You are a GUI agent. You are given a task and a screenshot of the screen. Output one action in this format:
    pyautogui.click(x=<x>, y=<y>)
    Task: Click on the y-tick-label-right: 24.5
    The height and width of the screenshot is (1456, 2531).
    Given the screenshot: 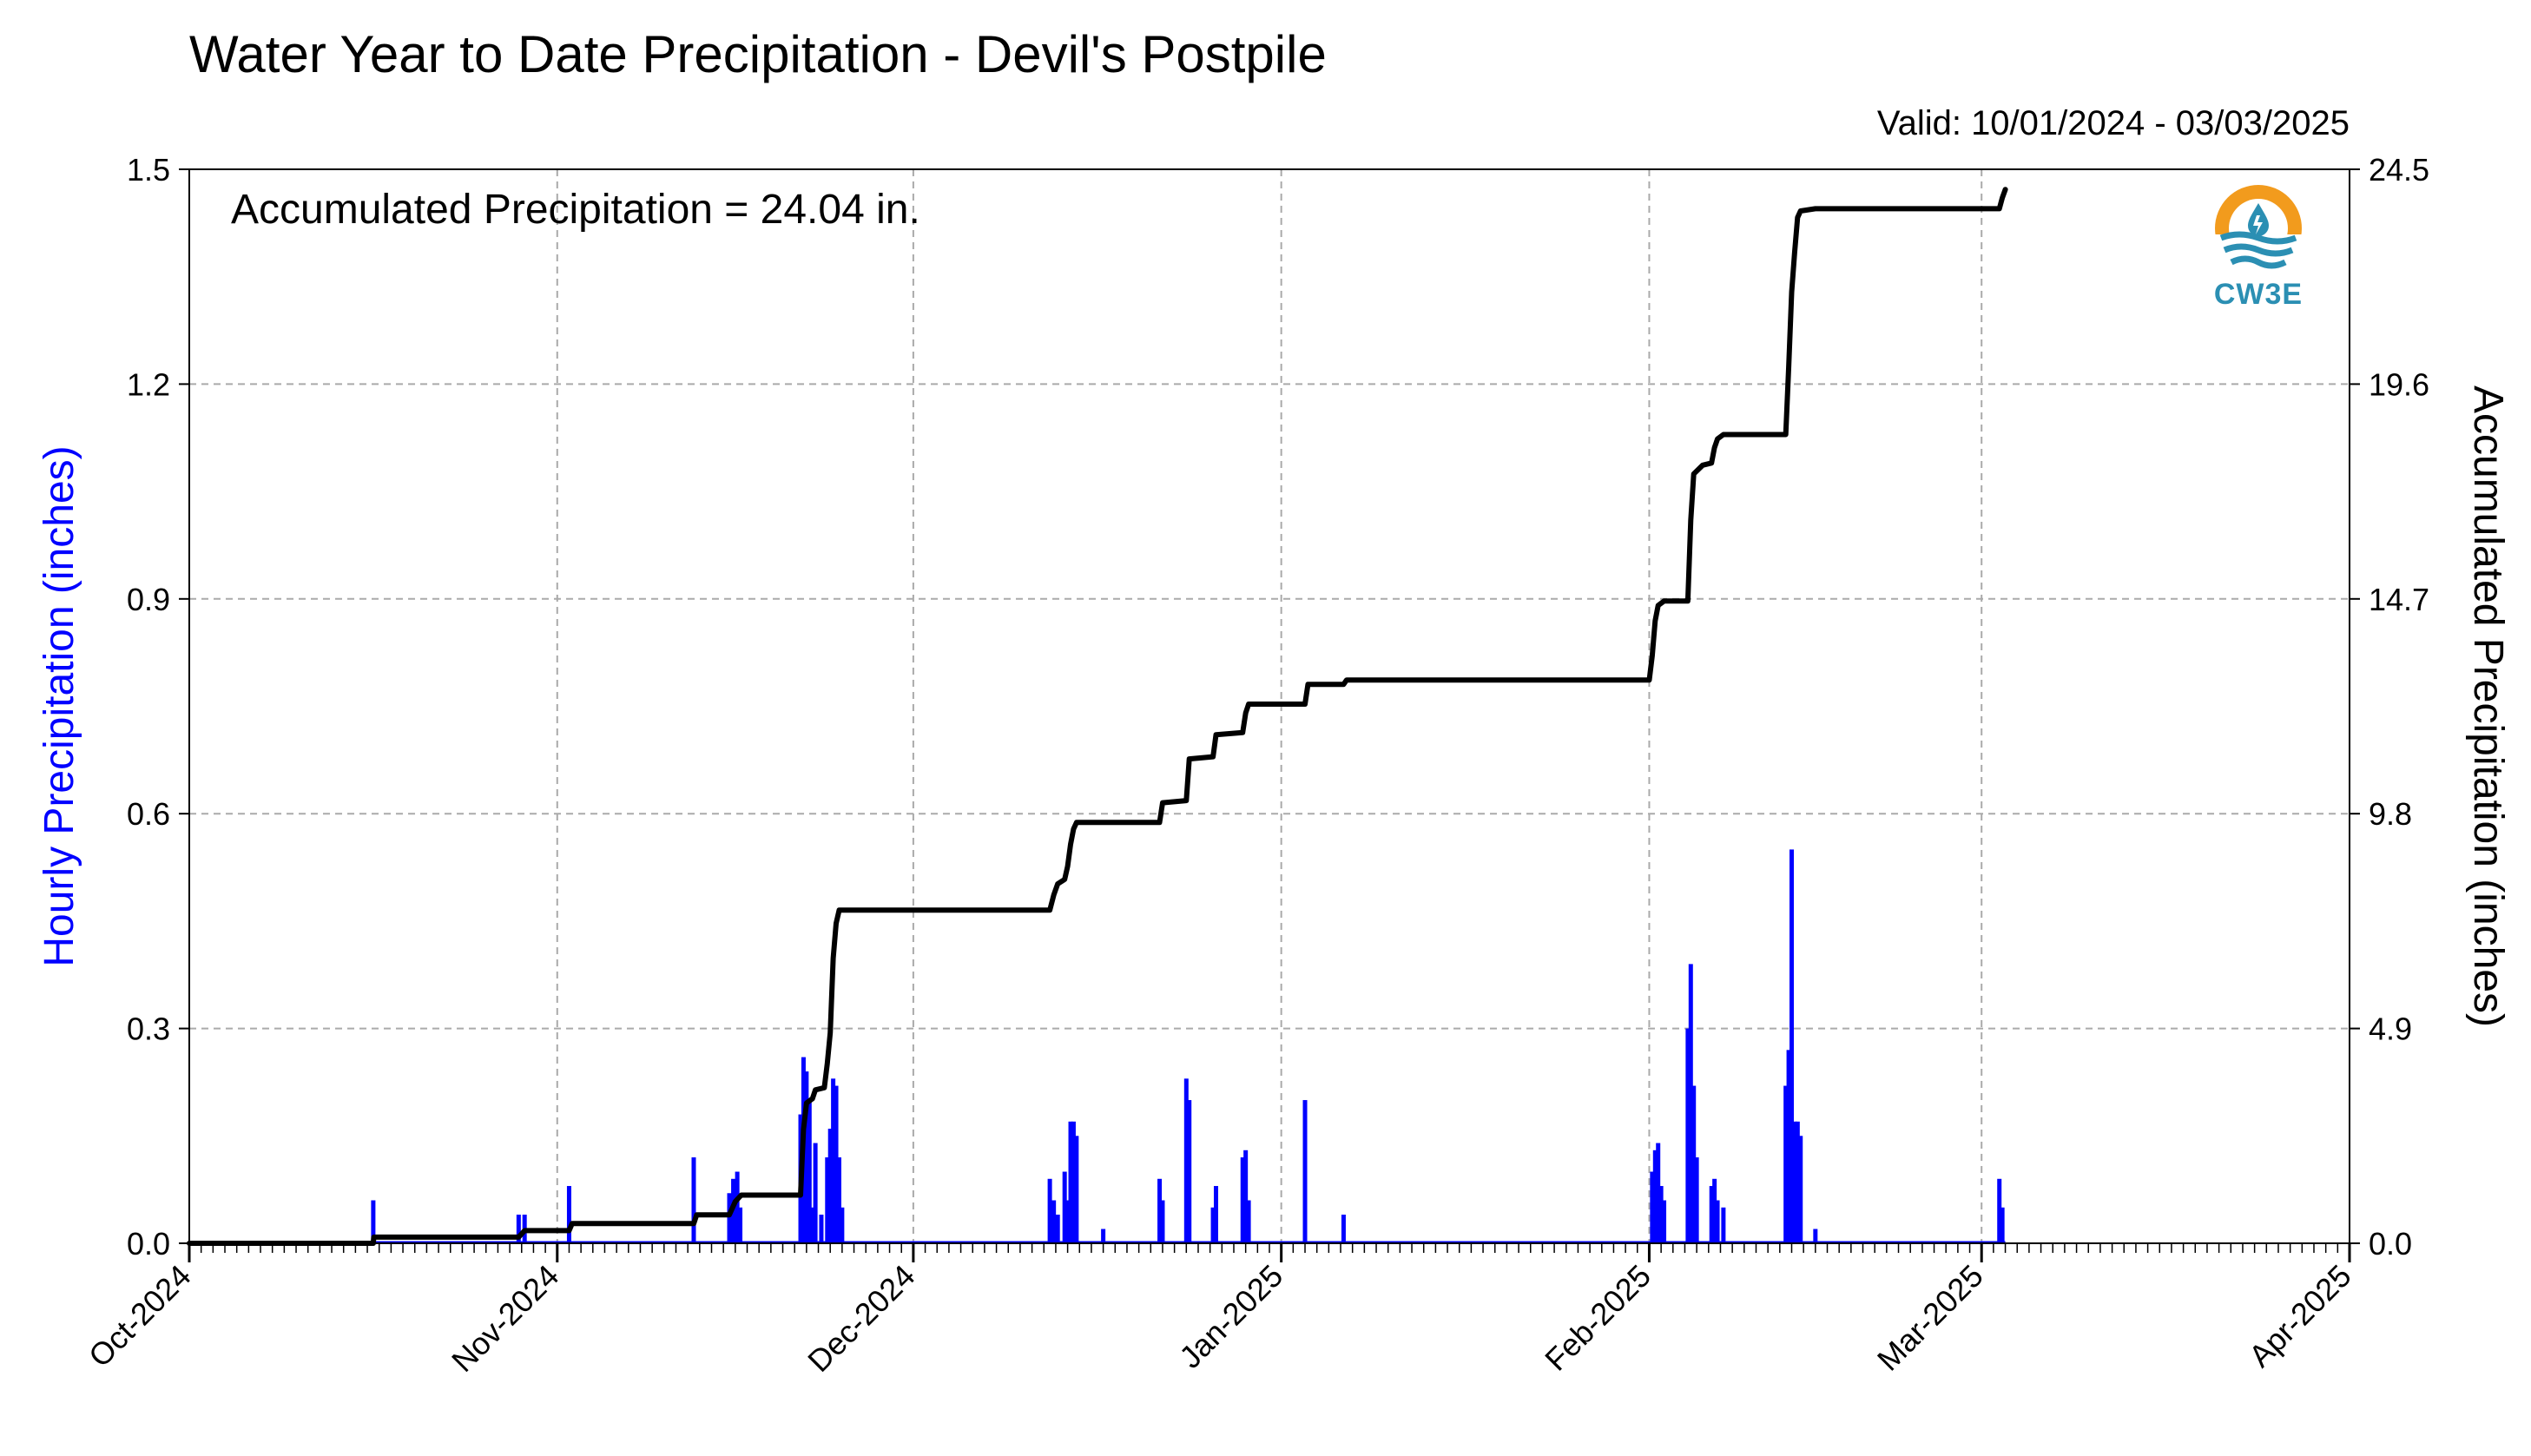 What is the action you would take?
    pyautogui.click(x=2399, y=170)
    